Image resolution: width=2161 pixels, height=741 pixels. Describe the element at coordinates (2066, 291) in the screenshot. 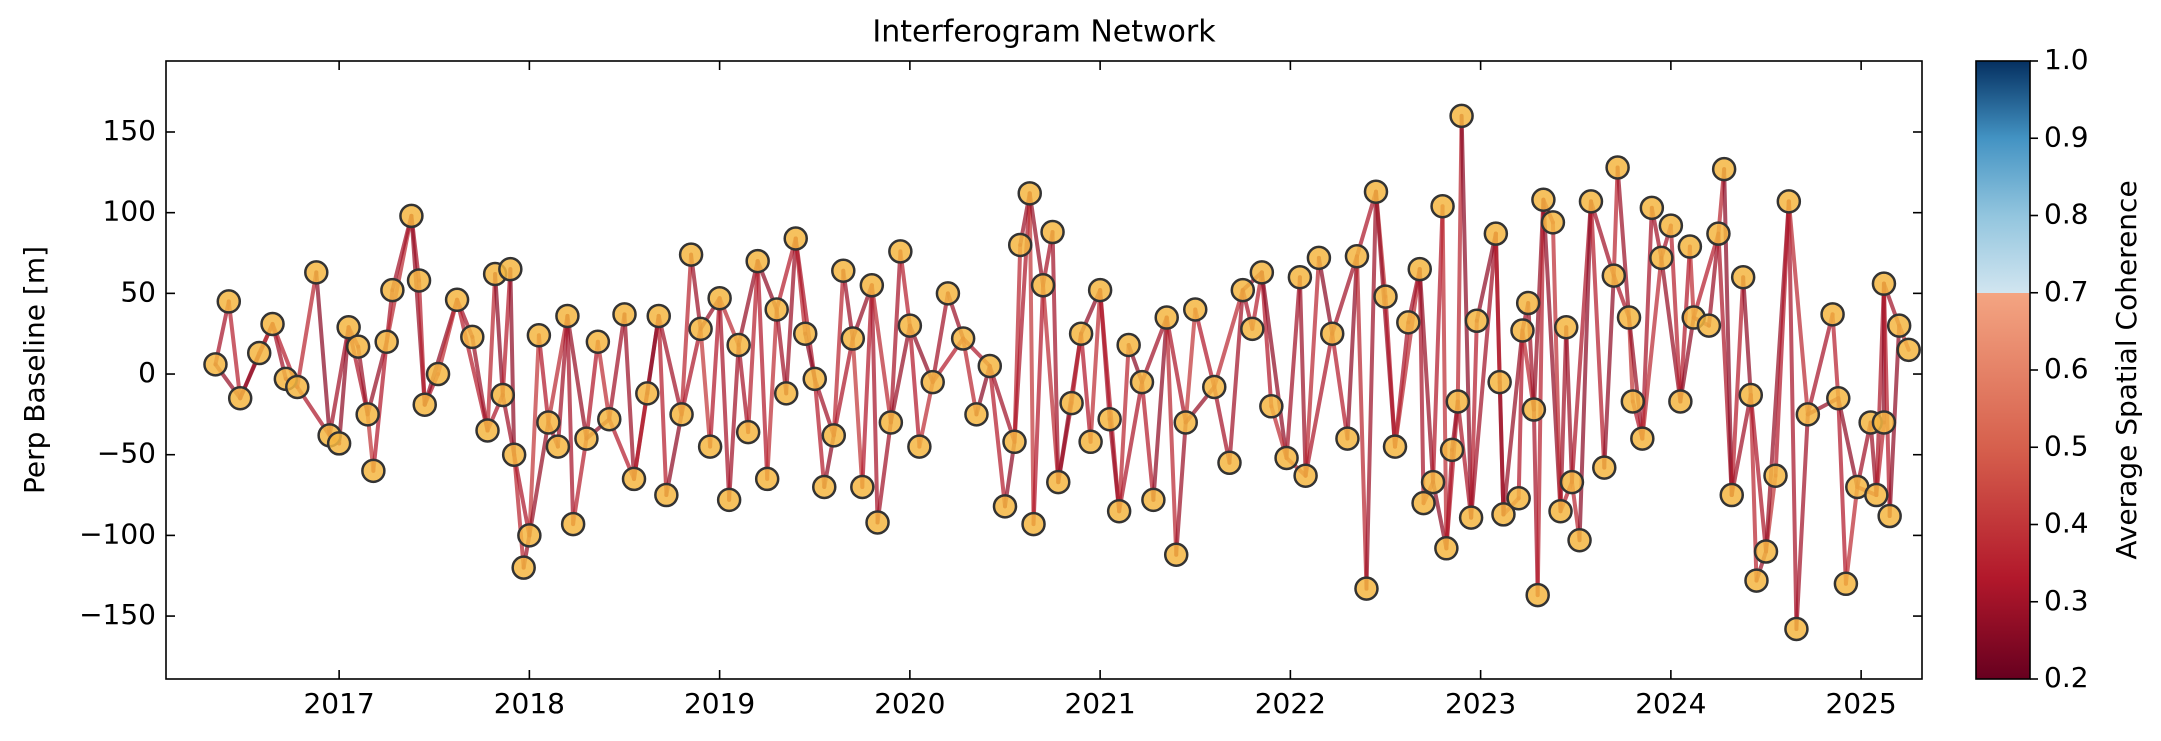

I see `colorbar-tick-label: 0.7` at that location.